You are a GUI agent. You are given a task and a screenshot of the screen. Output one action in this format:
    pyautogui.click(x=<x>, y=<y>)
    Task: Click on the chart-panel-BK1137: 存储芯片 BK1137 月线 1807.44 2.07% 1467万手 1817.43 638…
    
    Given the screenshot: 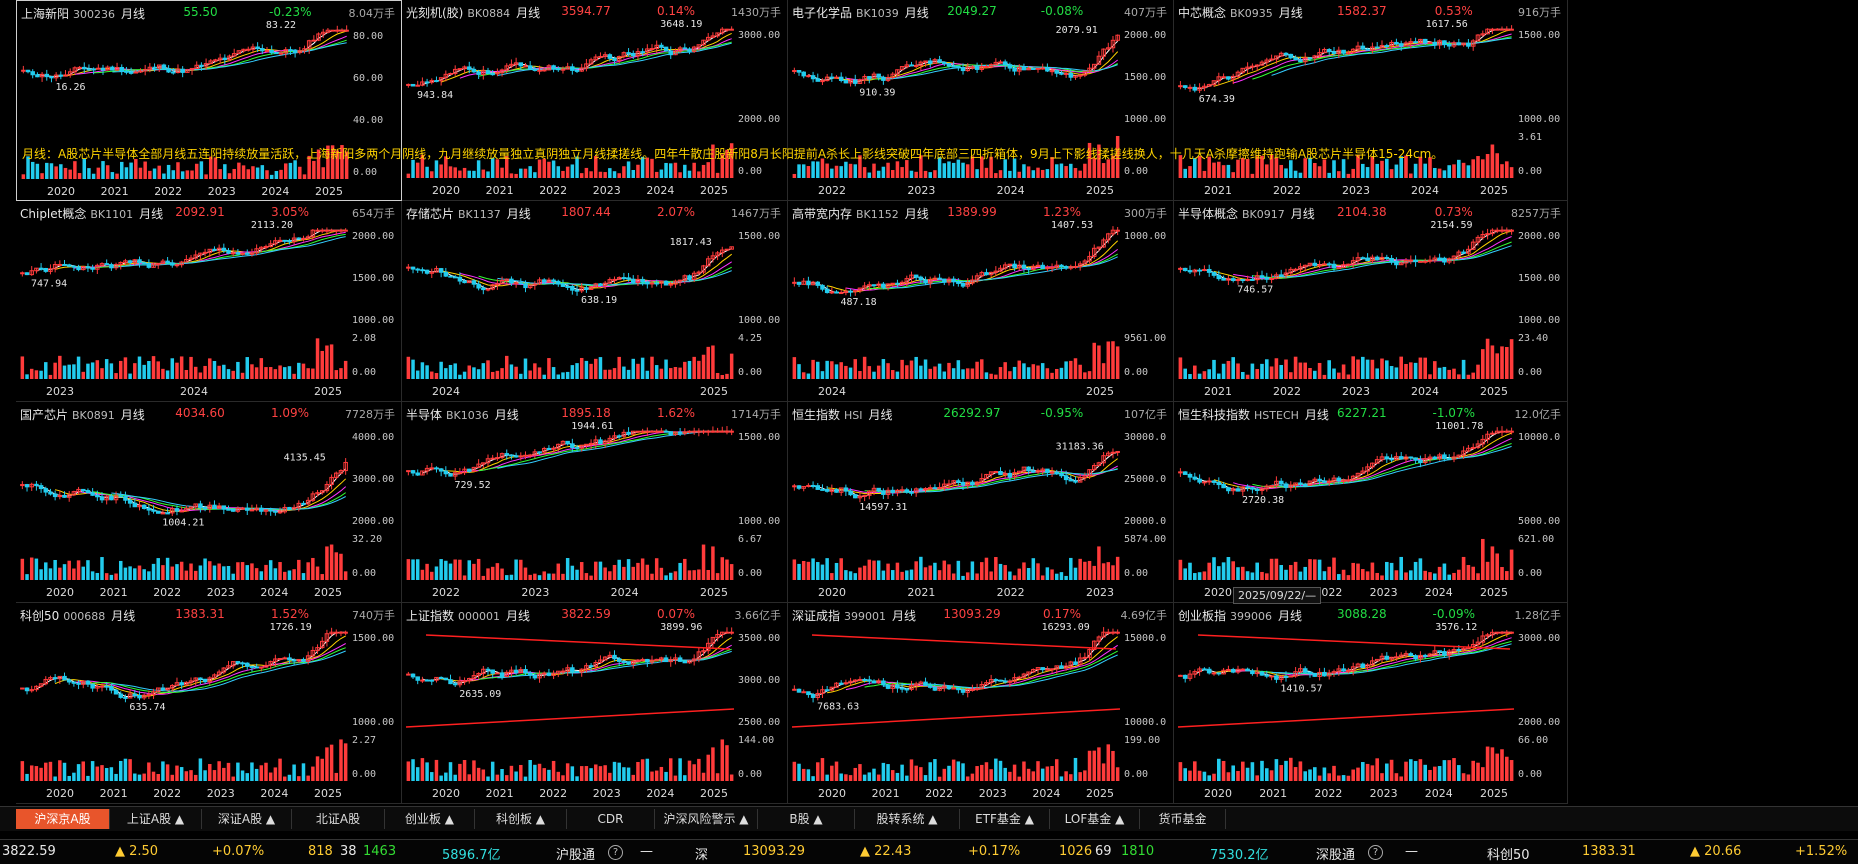 What is the action you would take?
    pyautogui.click(x=595, y=301)
    